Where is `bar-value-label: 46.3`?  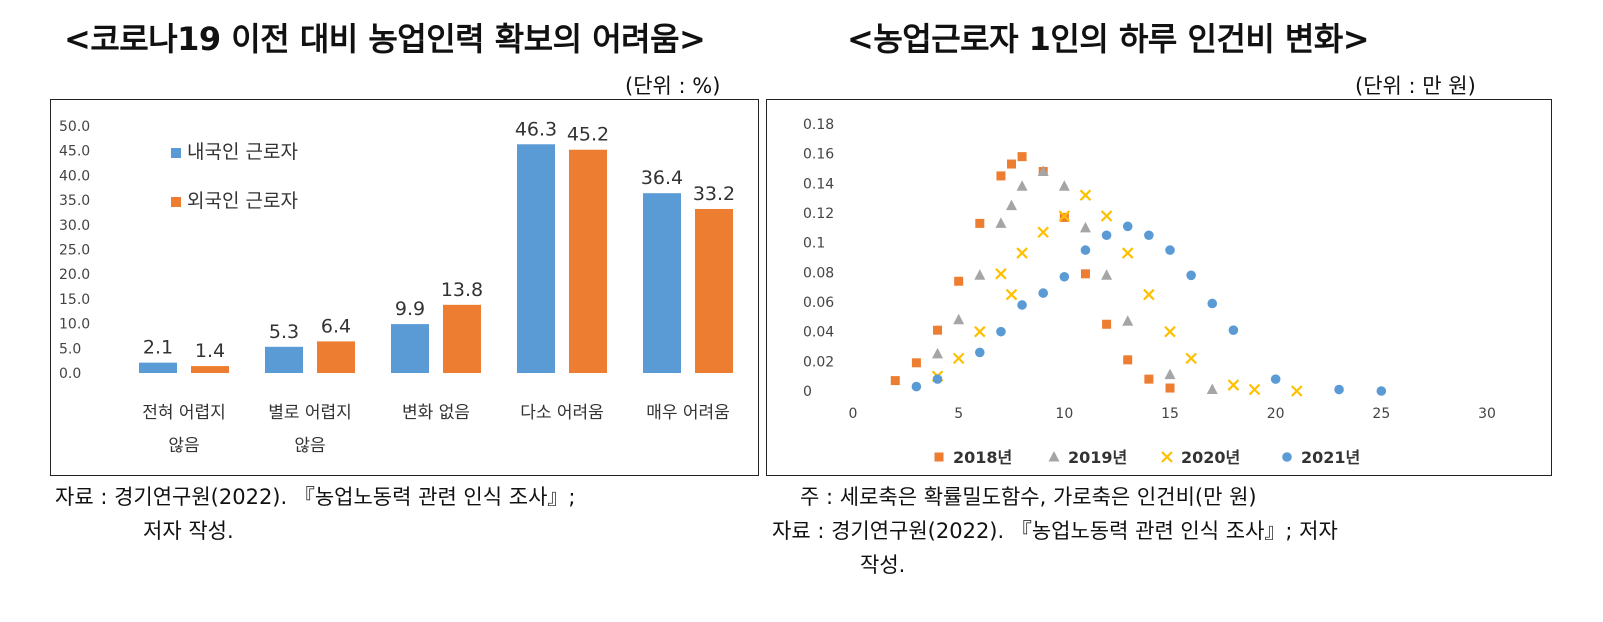 bar-value-label: 46.3 is located at coordinates (536, 129).